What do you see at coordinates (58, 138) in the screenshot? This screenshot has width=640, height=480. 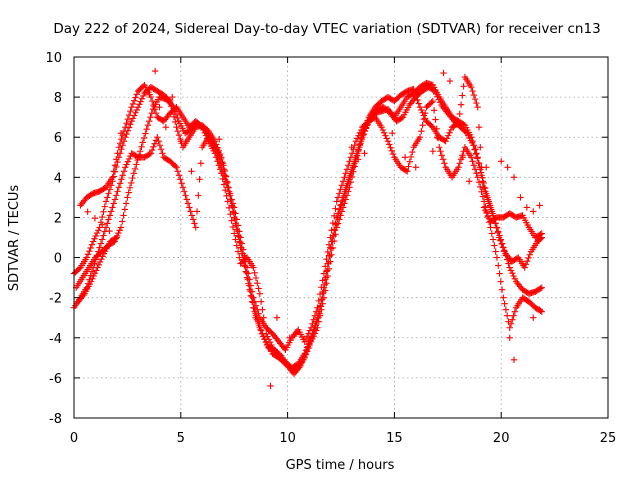 I see `y-tick-label: 6` at bounding box center [58, 138].